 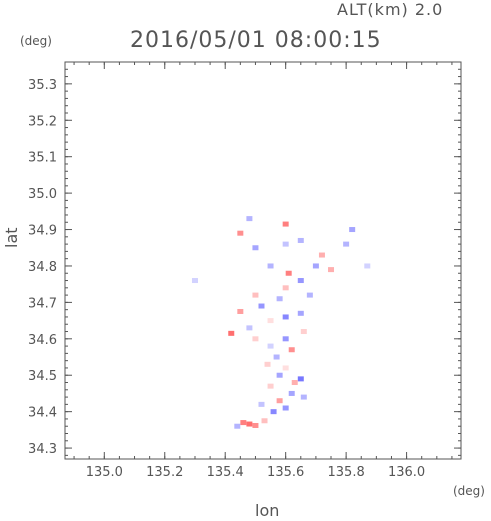 I want to click on y-tick-label: 34.4, so click(x=42, y=413).